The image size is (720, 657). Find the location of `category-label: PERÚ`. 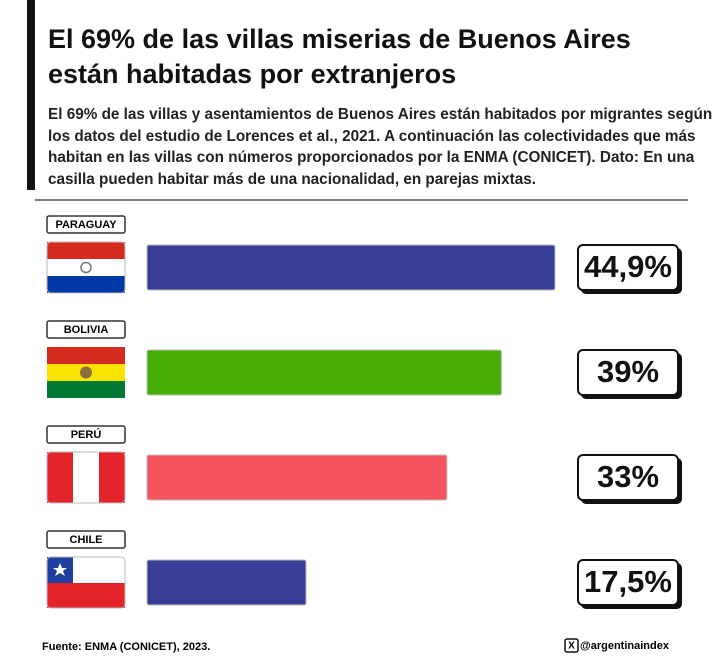

category-label: PERÚ is located at coordinates (86, 434).